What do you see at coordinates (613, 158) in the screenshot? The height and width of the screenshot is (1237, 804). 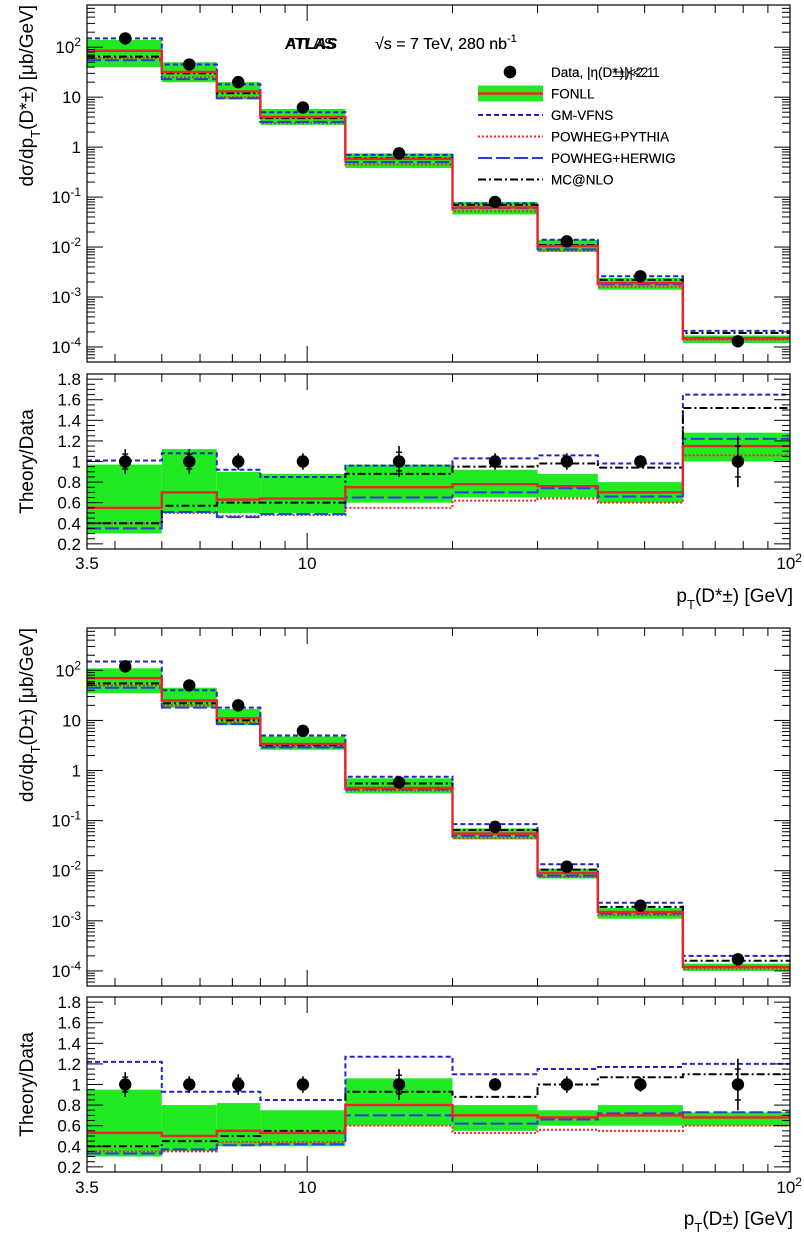 I see `legend-label: POWHEG+HERWIG` at bounding box center [613, 158].